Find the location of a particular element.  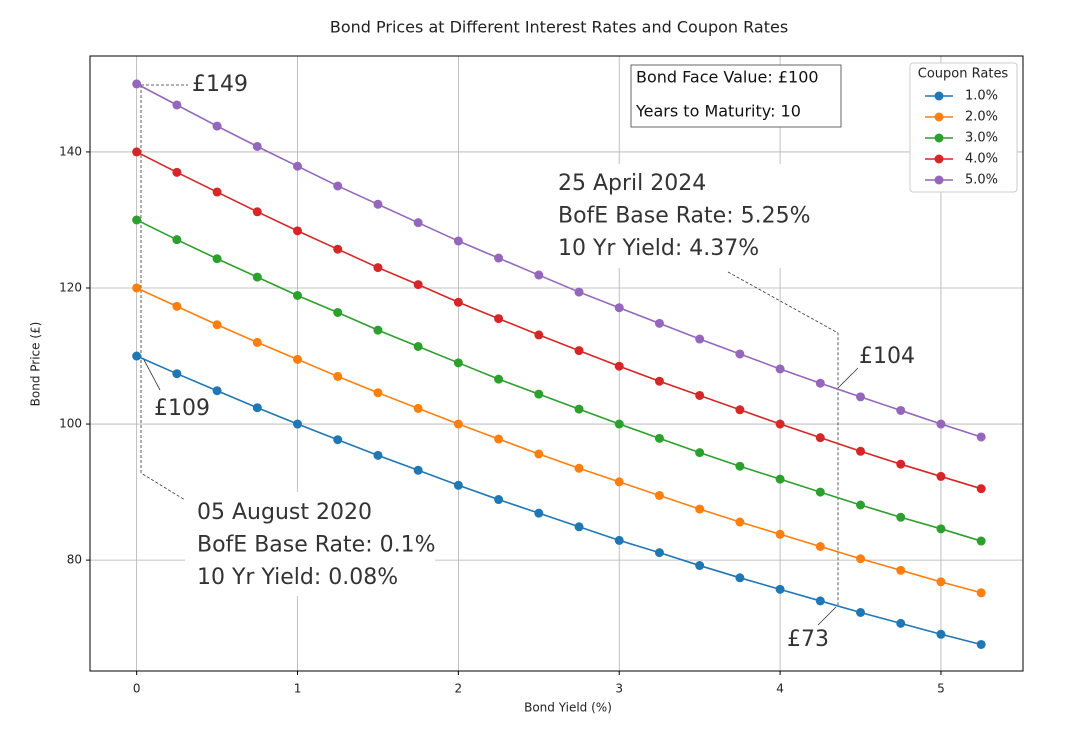

y-tick-label: 120 is located at coordinates (70, 287).